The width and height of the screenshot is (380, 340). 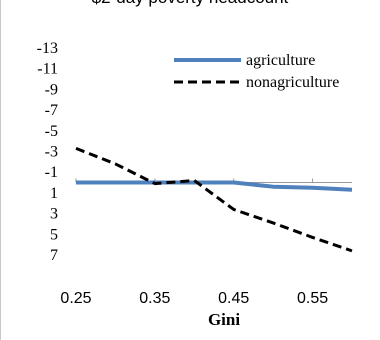 I want to click on y-tick-label: -7, so click(x=51, y=110).